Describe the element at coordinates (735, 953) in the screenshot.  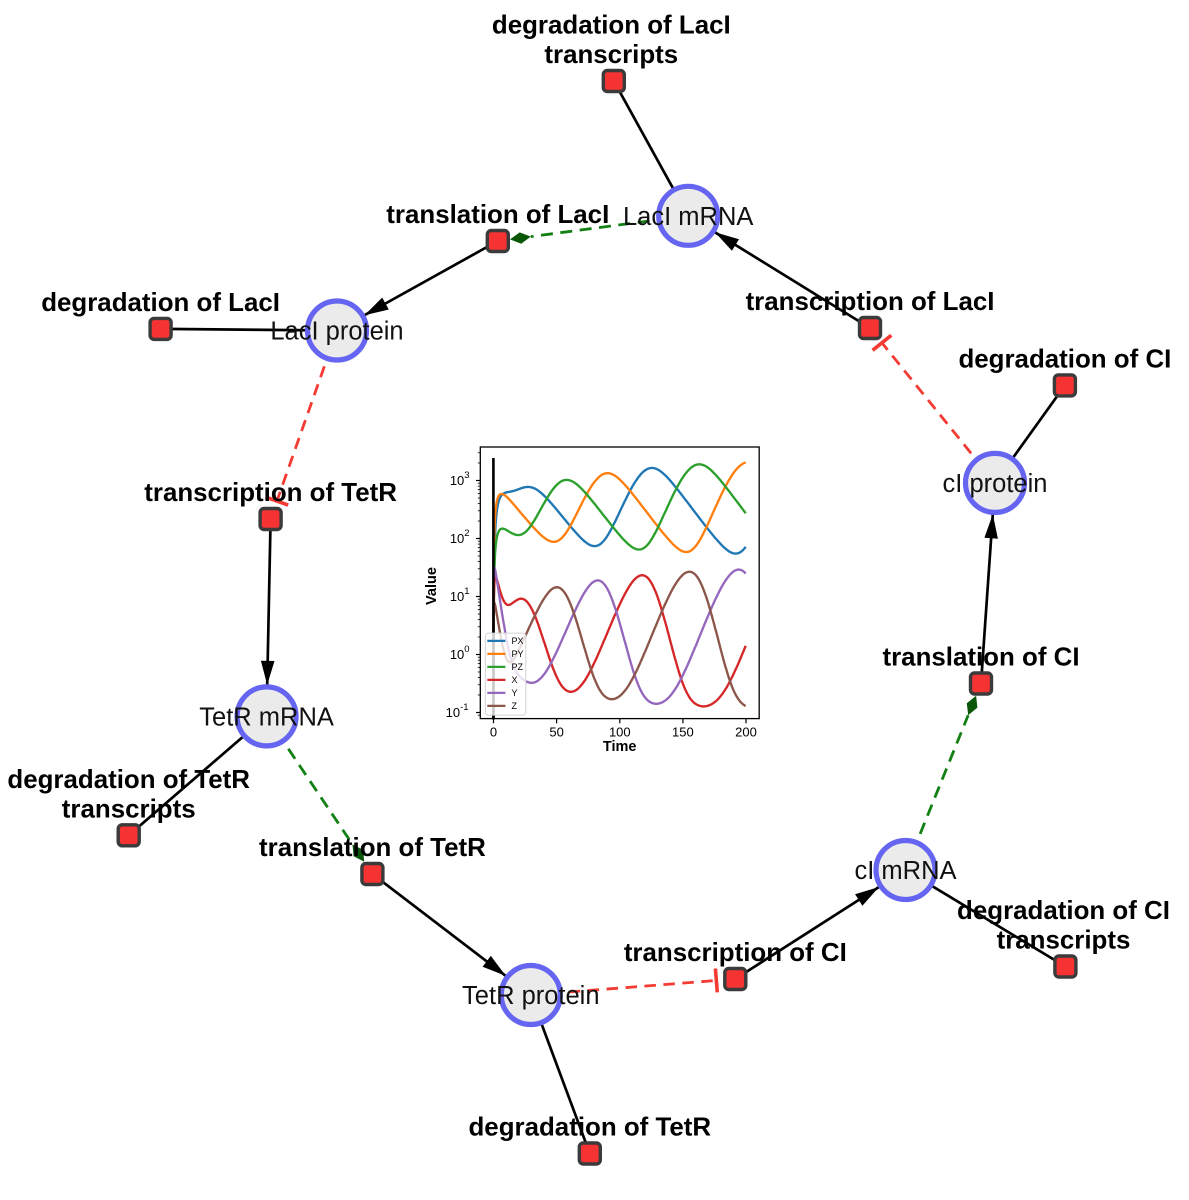
I see `svg-text: transcription of CI` at that location.